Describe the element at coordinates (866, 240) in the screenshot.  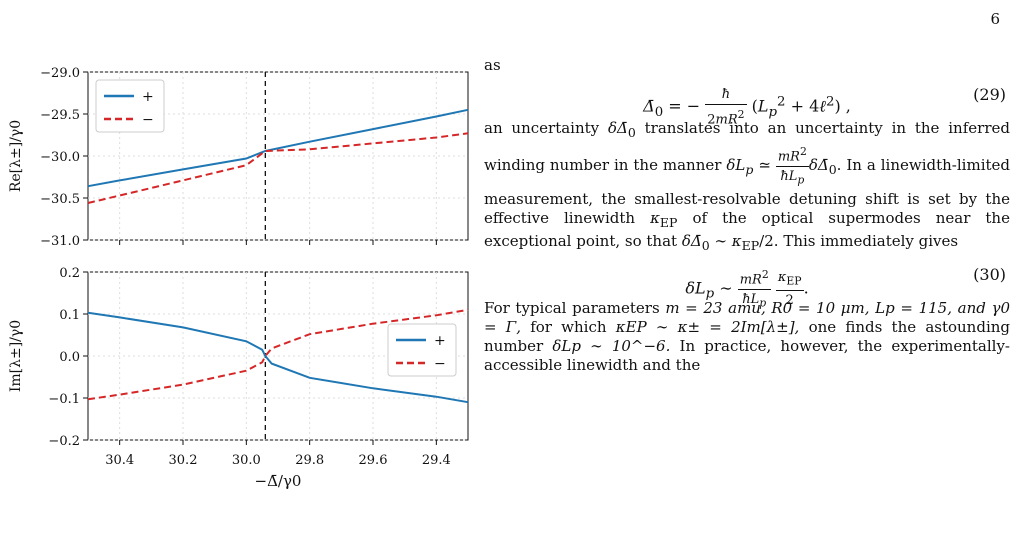
I see `para1-e: . This immediately gives` at that location.